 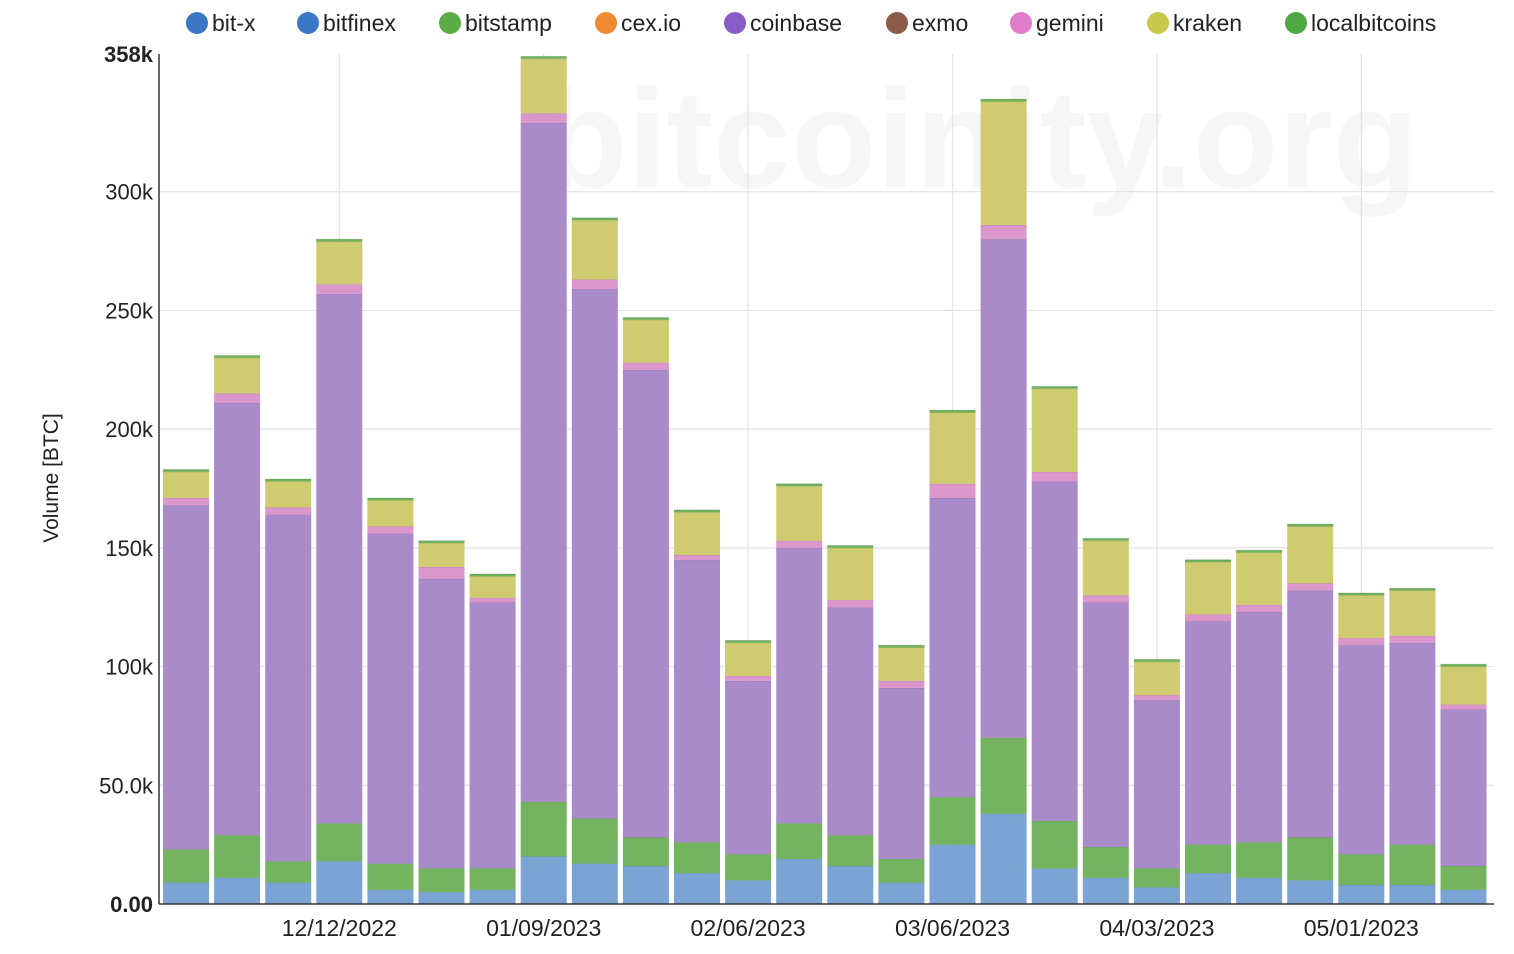 What do you see at coordinates (927, 23) in the screenshot?
I see `legend-item-exmo: exmo` at bounding box center [927, 23].